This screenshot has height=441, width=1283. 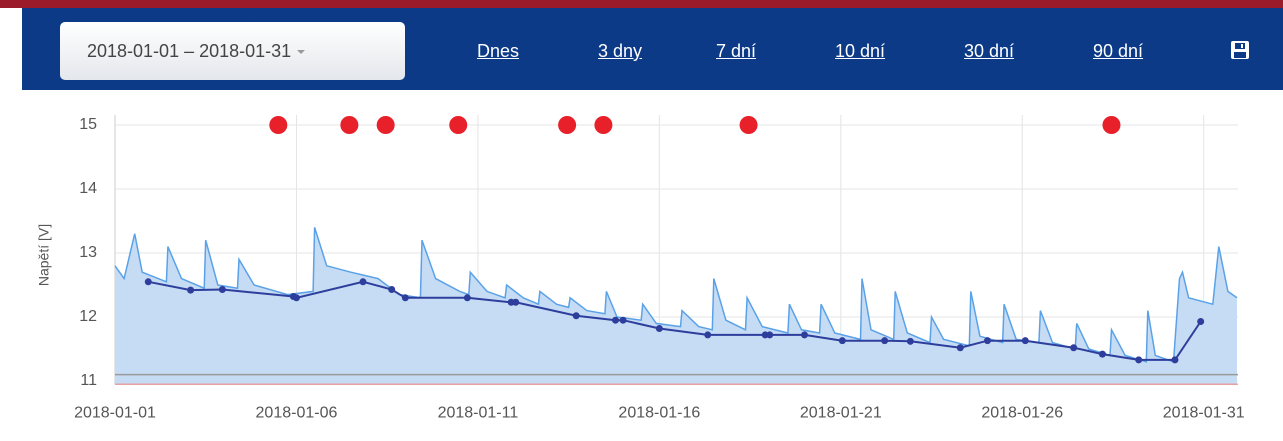 What do you see at coordinates (841, 412) in the screenshot?
I see `x-tick-label: 2018-01-21` at bounding box center [841, 412].